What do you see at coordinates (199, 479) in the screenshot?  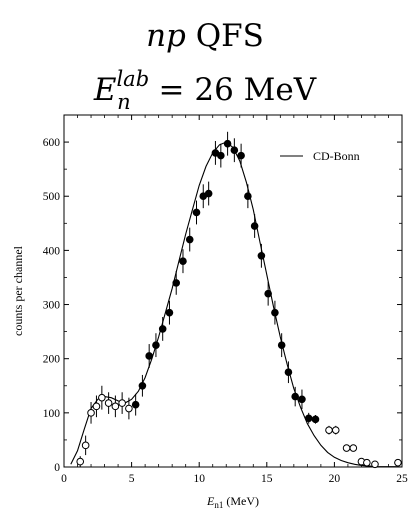 I see `x-tick-label: 10` at bounding box center [199, 479].